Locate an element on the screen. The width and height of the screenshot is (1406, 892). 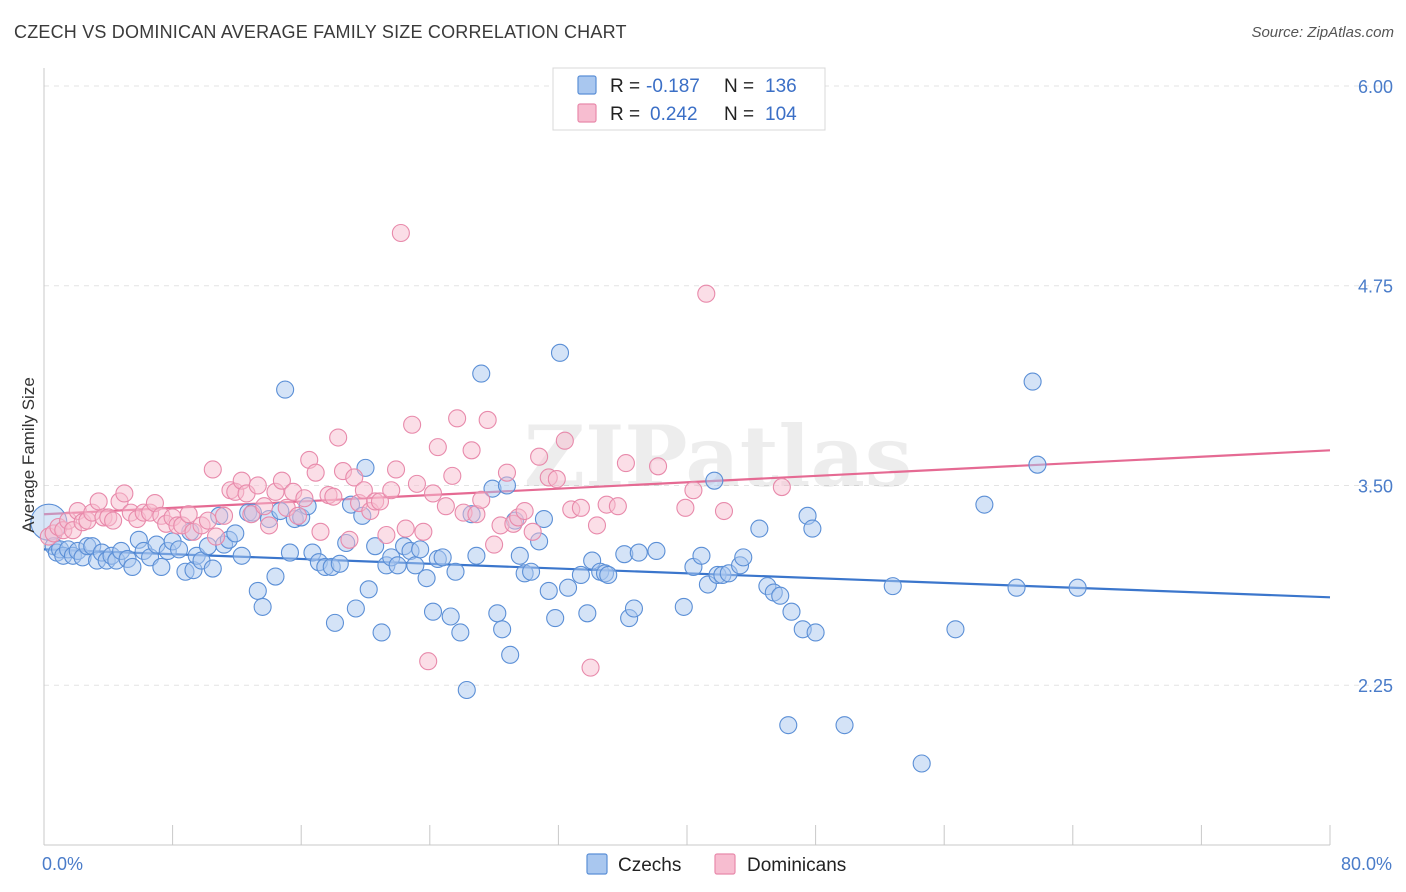
series-legend-label-czechs: Czechs is located at coordinates (649, 865).